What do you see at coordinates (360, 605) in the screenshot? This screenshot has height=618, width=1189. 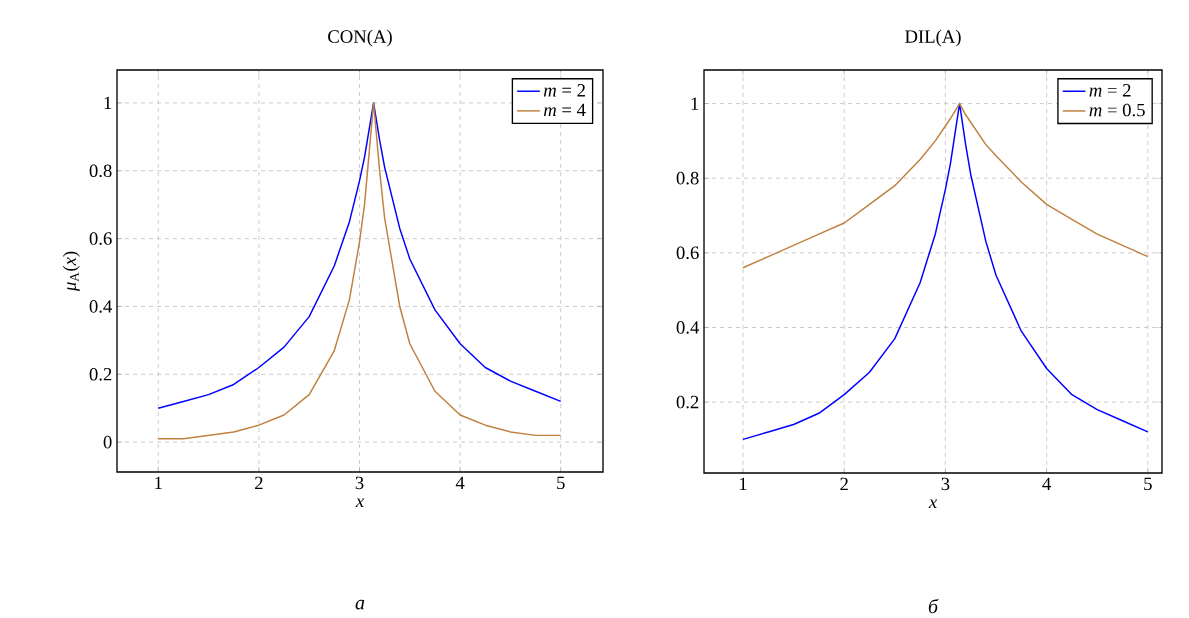 I see `text: a` at bounding box center [360, 605].